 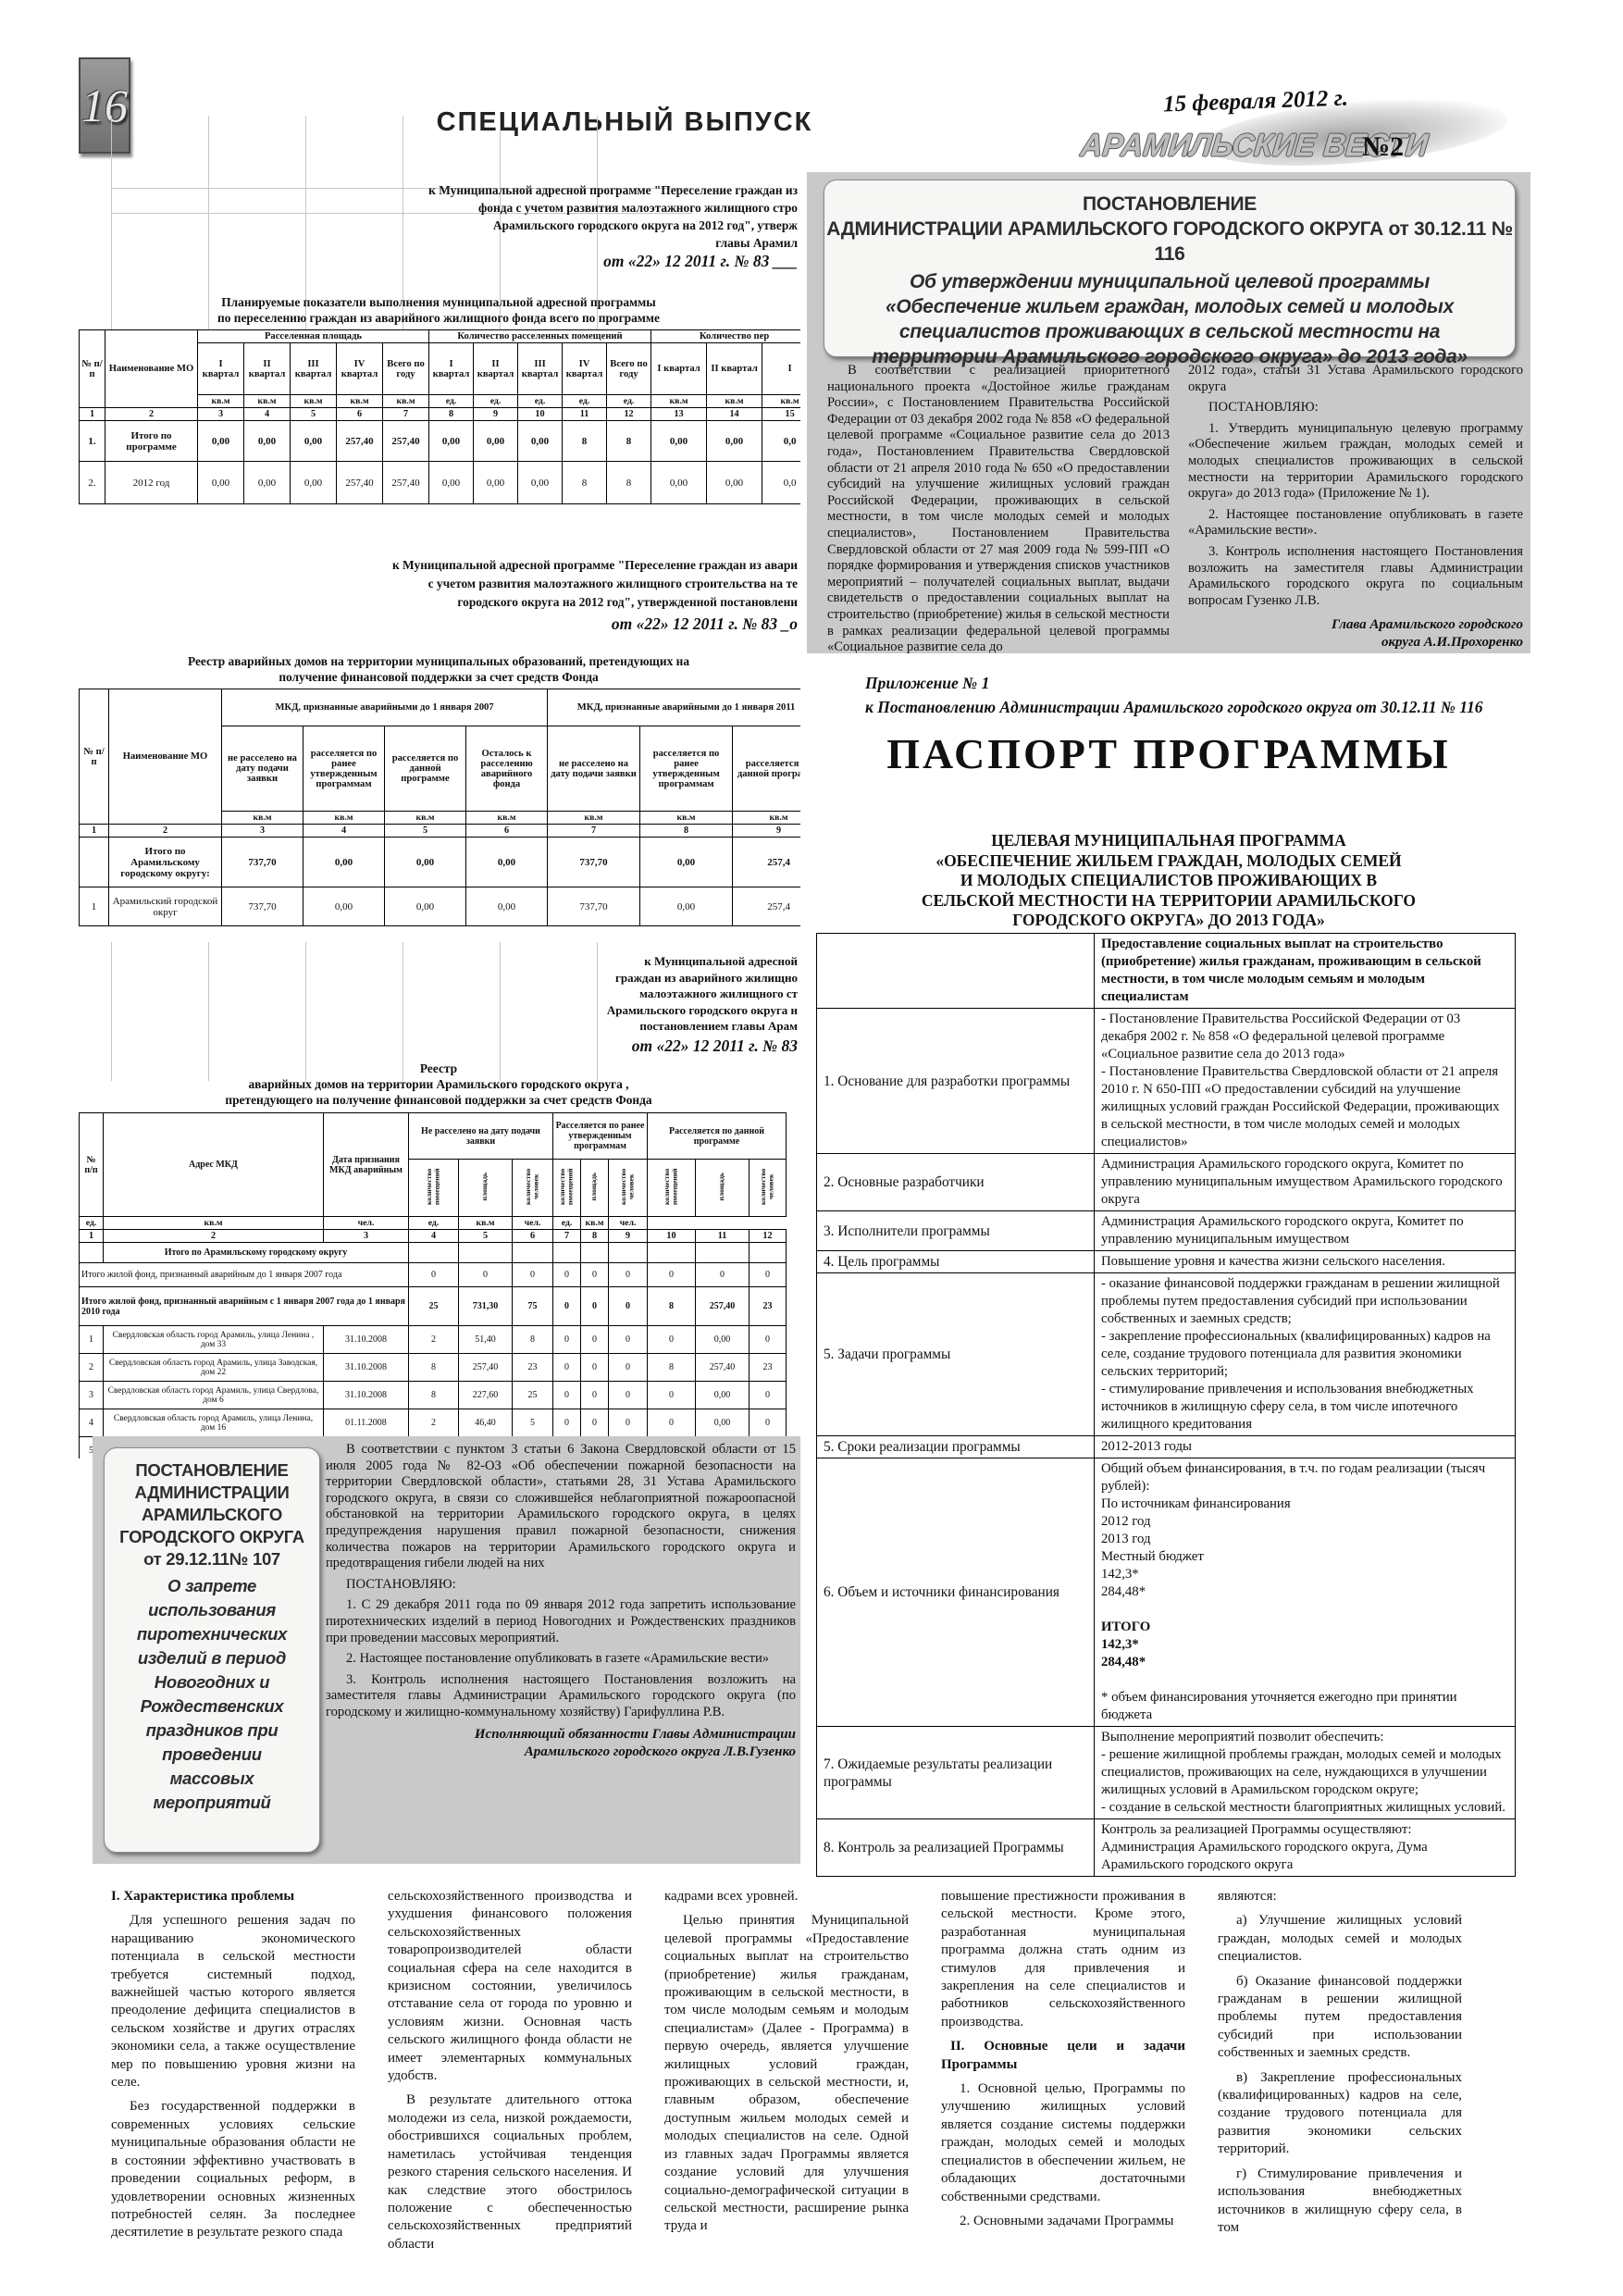 What do you see at coordinates (766, 907) in the screenshot?
I see `cell: 257,4` at bounding box center [766, 907].